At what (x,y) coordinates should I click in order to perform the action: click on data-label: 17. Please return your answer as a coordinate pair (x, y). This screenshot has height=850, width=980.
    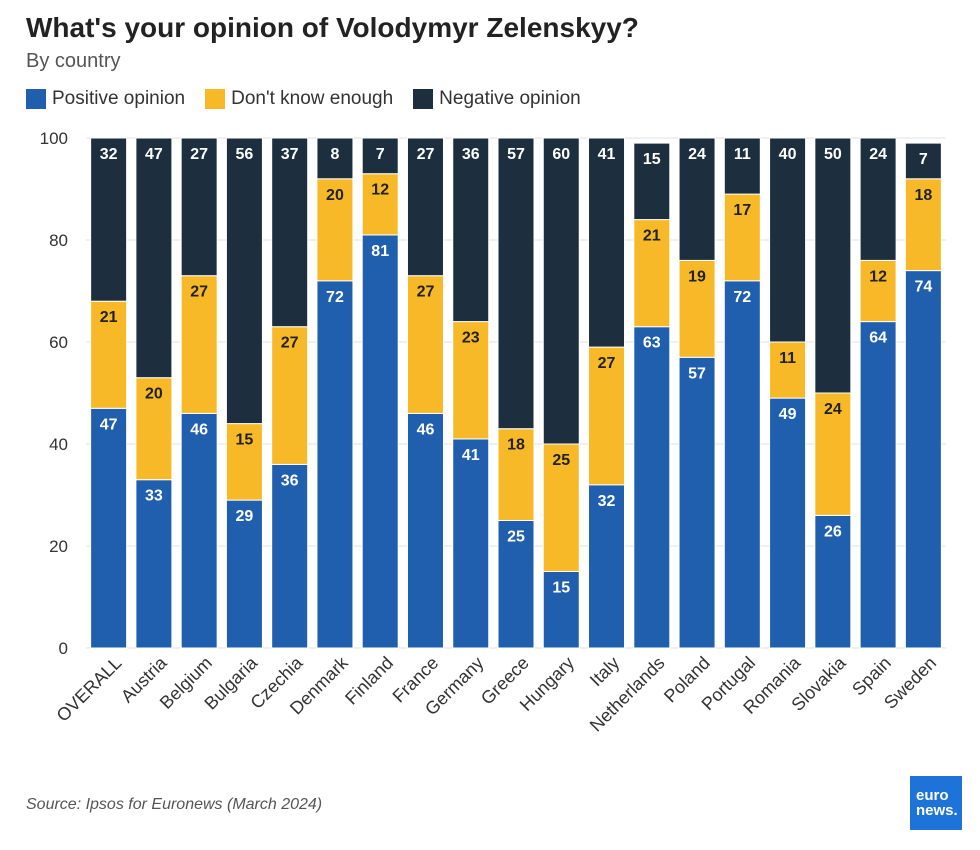
    Looking at the image, I should click on (742, 210).